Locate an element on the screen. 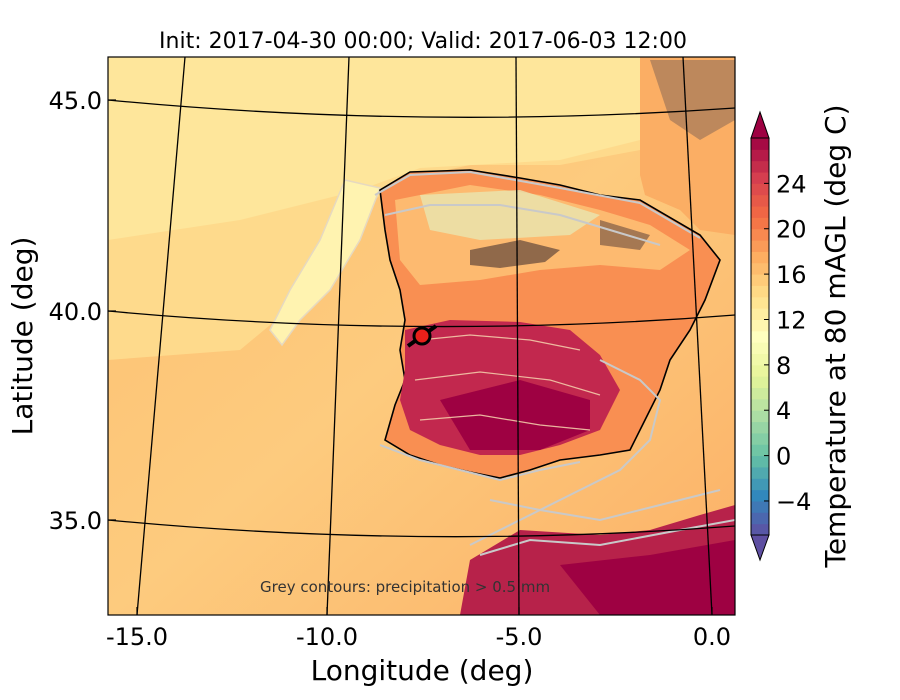 This screenshot has height=700, width=900. colorbar-tick-label: 4 is located at coordinates (783, 411).